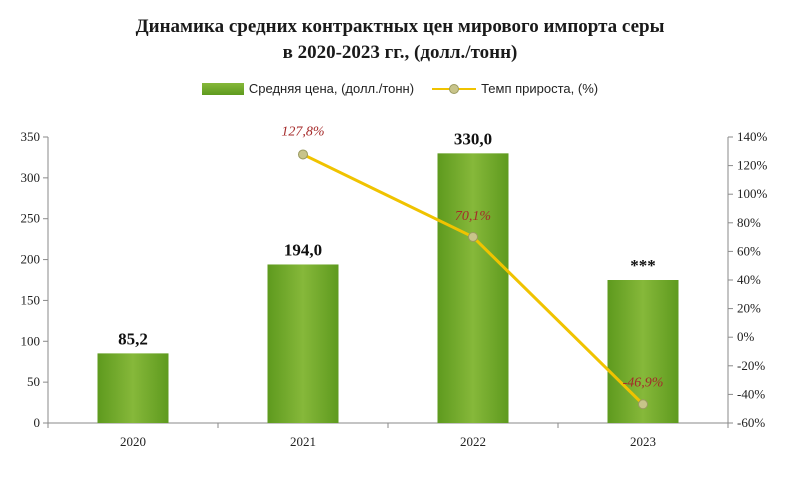 The image size is (800, 488). What do you see at coordinates (302, 131) in the screenshot?
I see `growth-data-label: 127,8%` at bounding box center [302, 131].